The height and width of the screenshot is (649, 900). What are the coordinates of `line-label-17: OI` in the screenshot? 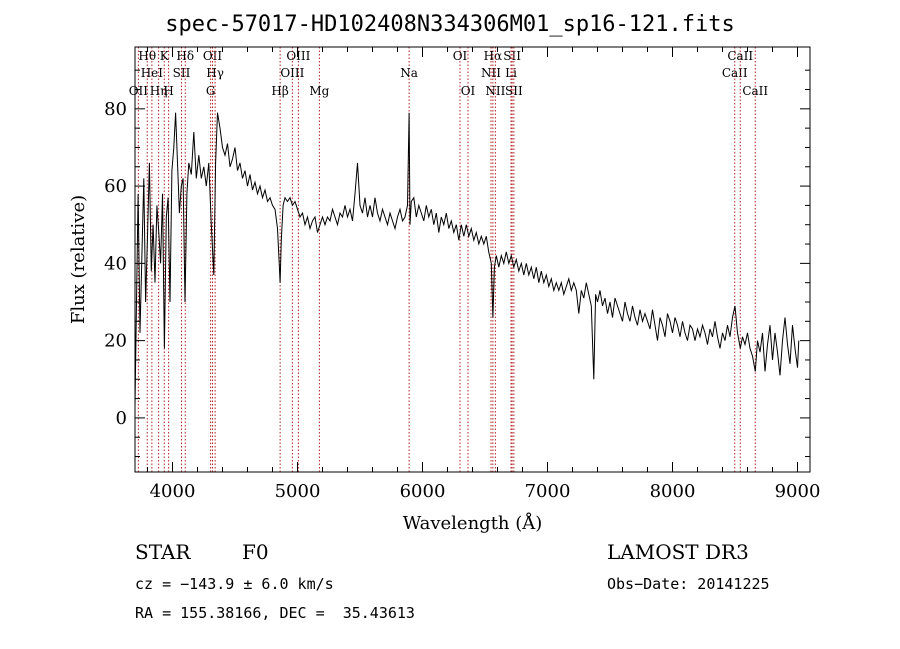 It's located at (468, 91).